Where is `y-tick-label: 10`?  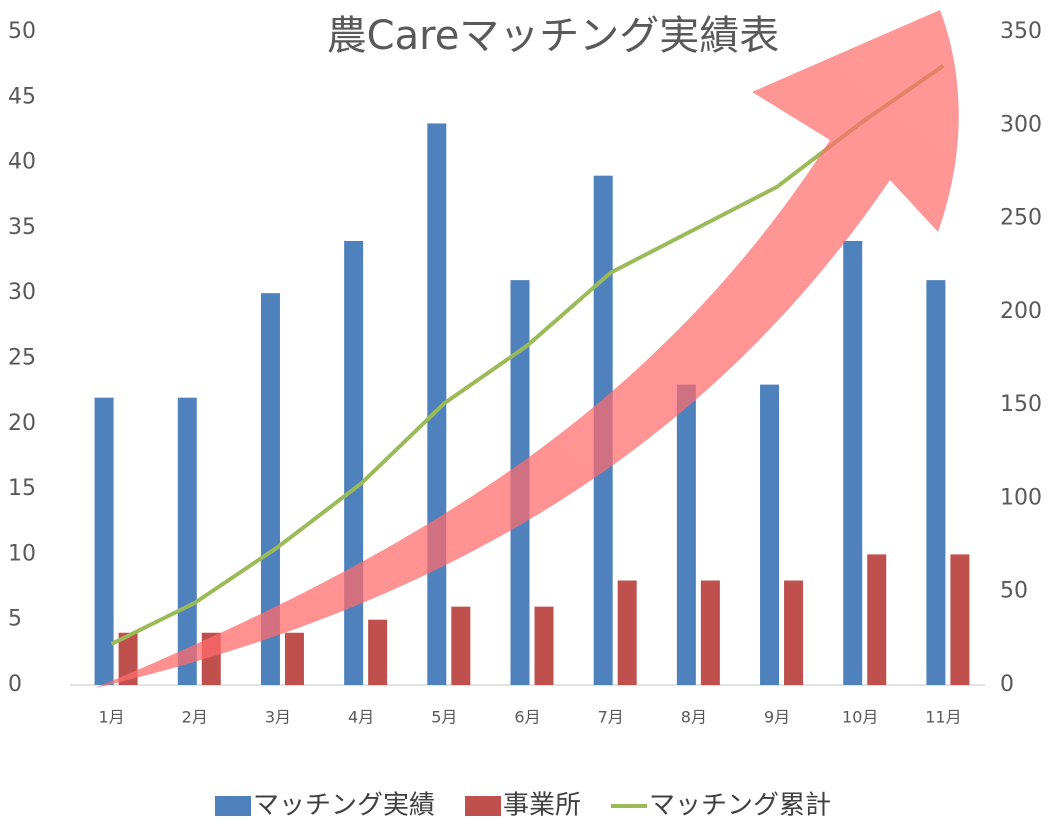 y-tick-label: 10 is located at coordinates (22, 553).